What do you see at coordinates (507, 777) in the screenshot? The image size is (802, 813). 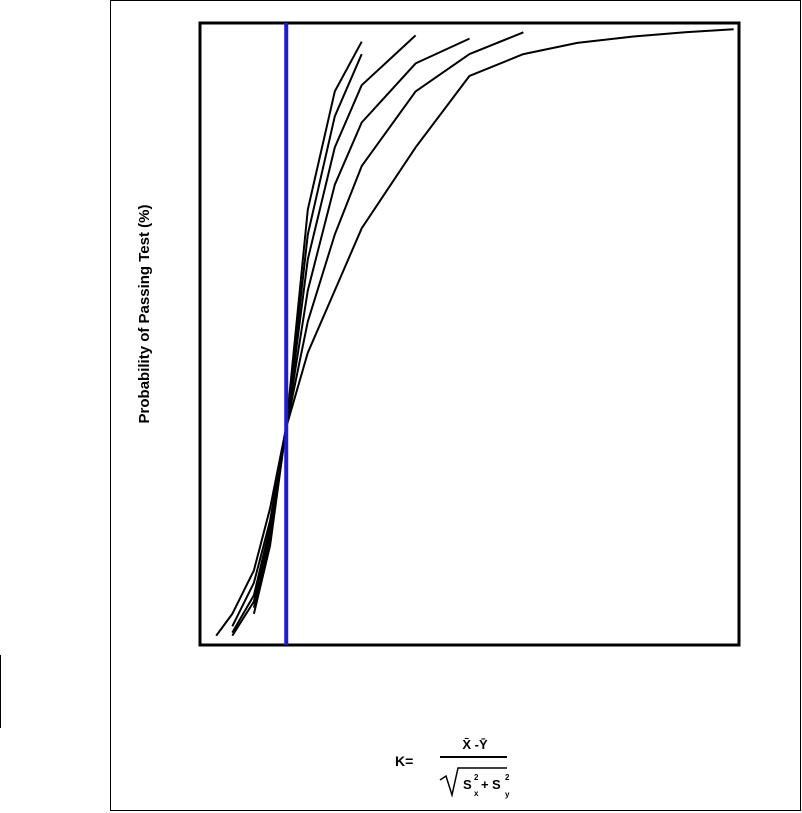 I see `formula-sup2: 2` at bounding box center [507, 777].